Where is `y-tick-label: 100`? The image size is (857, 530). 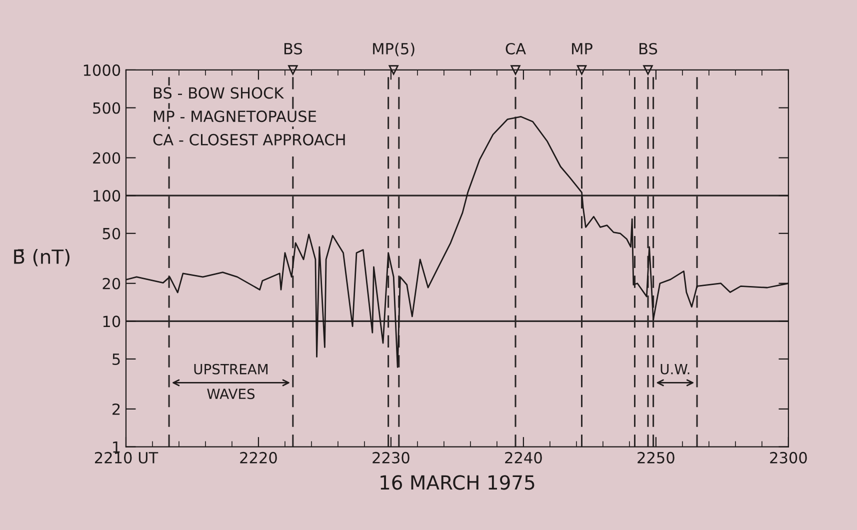
y-tick-label: 100 is located at coordinates (107, 196).